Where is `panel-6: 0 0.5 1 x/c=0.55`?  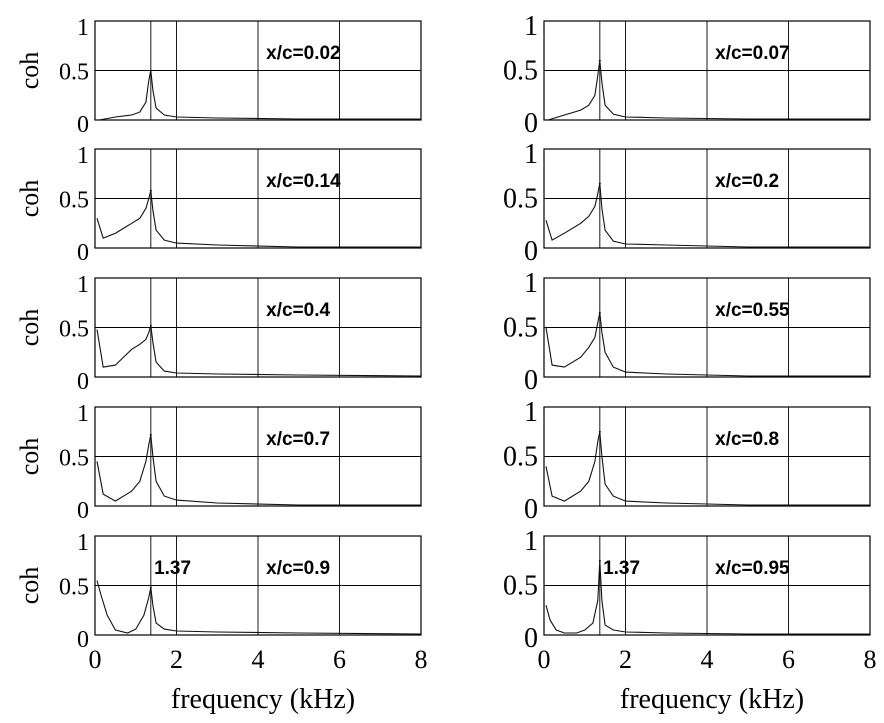 panel-6: 0 0.5 1 x/c=0.55 is located at coordinates (687, 332).